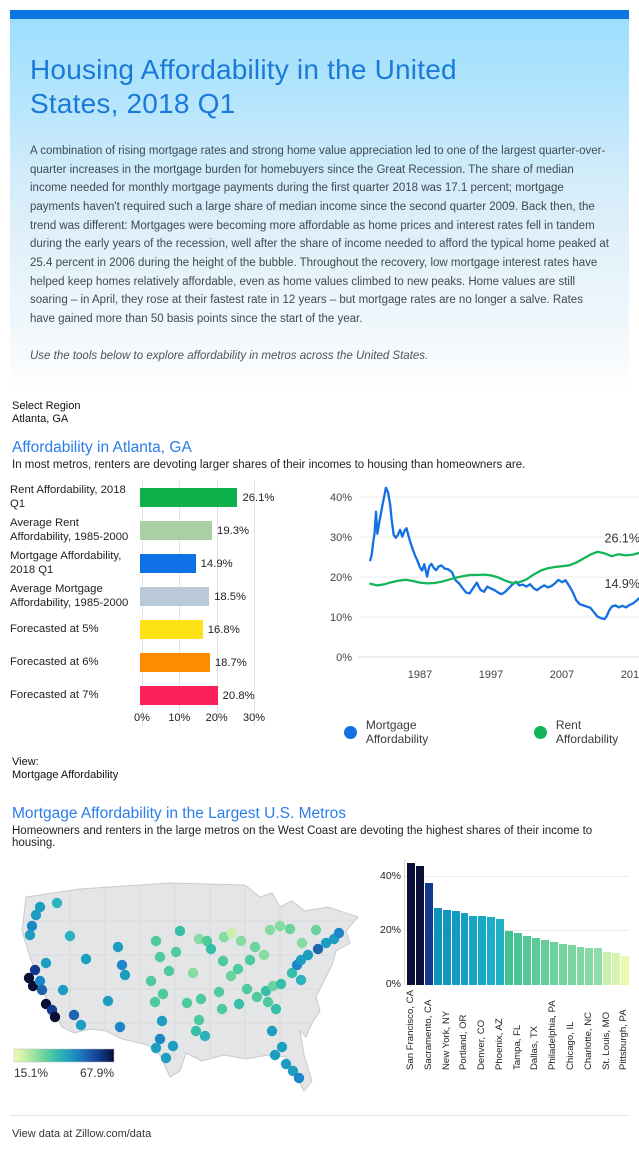  Describe the element at coordinates (190, 980) in the screenshot. I see `us-metro-map: 15.1% 67.9%` at that location.